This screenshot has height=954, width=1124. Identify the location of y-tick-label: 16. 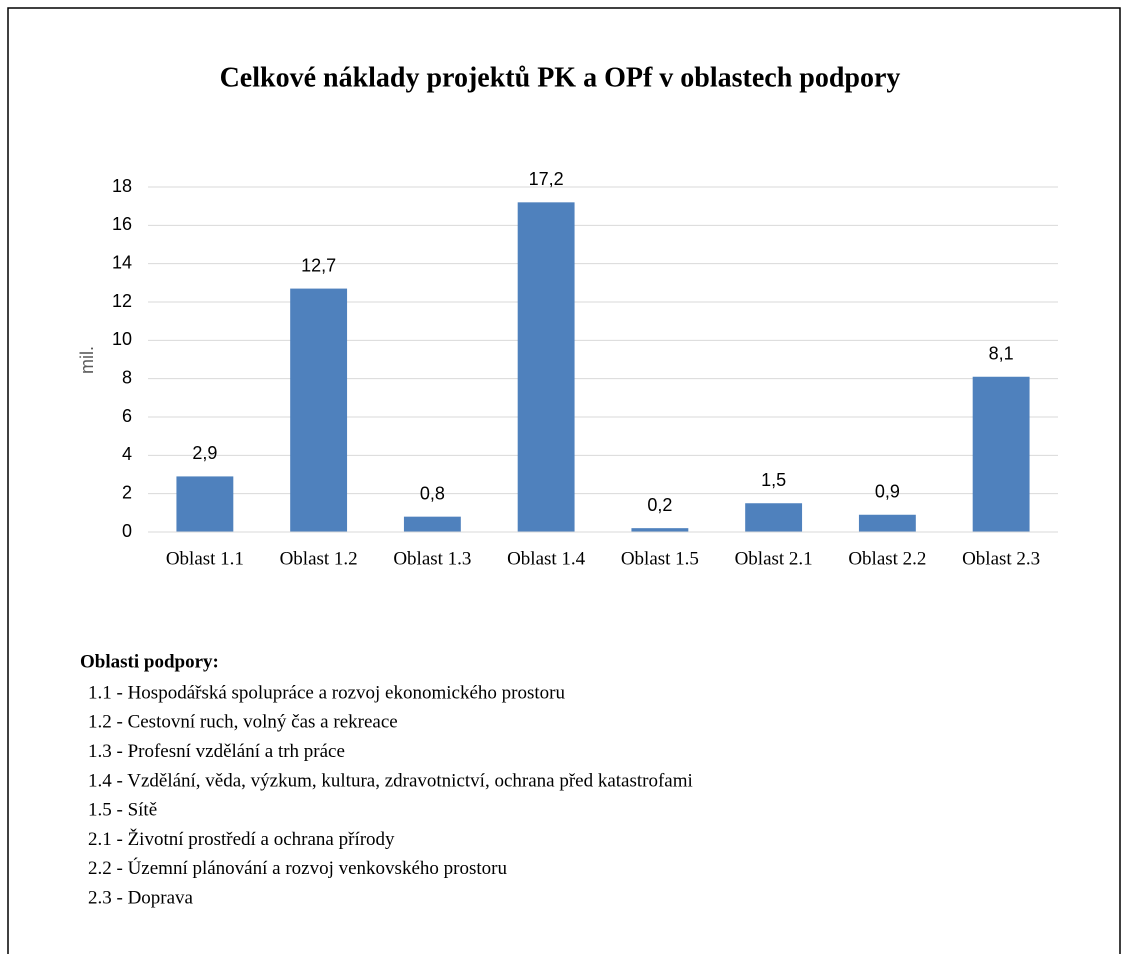
(122, 224).